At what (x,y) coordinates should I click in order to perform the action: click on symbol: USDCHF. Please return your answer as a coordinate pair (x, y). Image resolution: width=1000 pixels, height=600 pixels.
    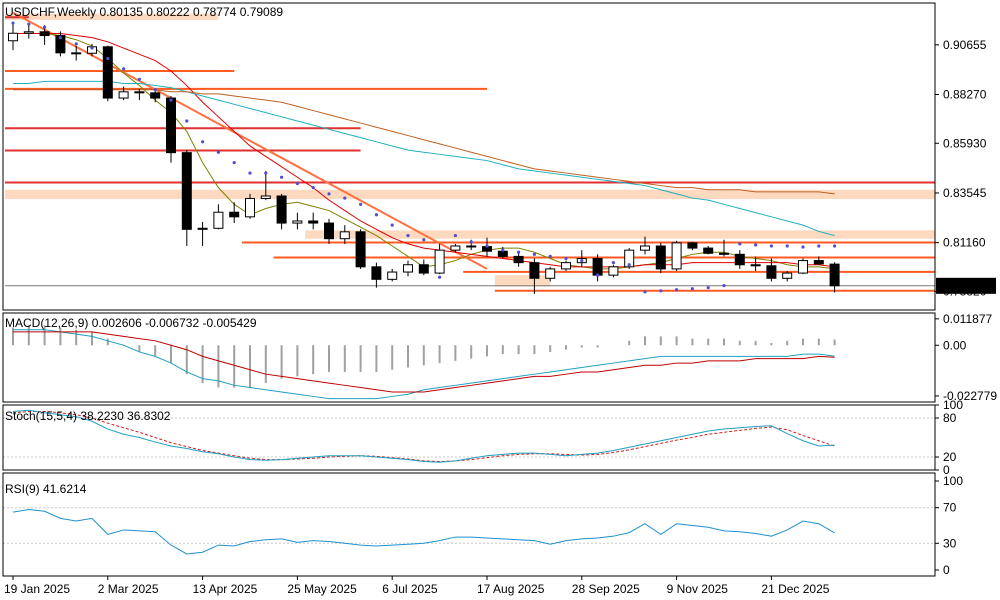
    Looking at the image, I should click on (30, 12).